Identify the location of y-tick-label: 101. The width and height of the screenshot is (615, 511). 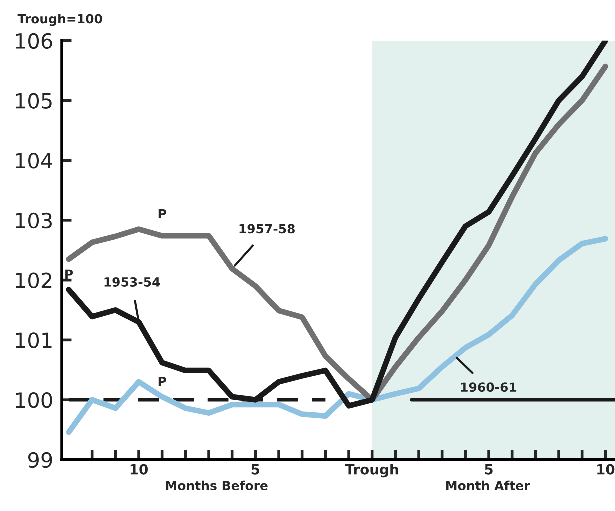
(34, 340).